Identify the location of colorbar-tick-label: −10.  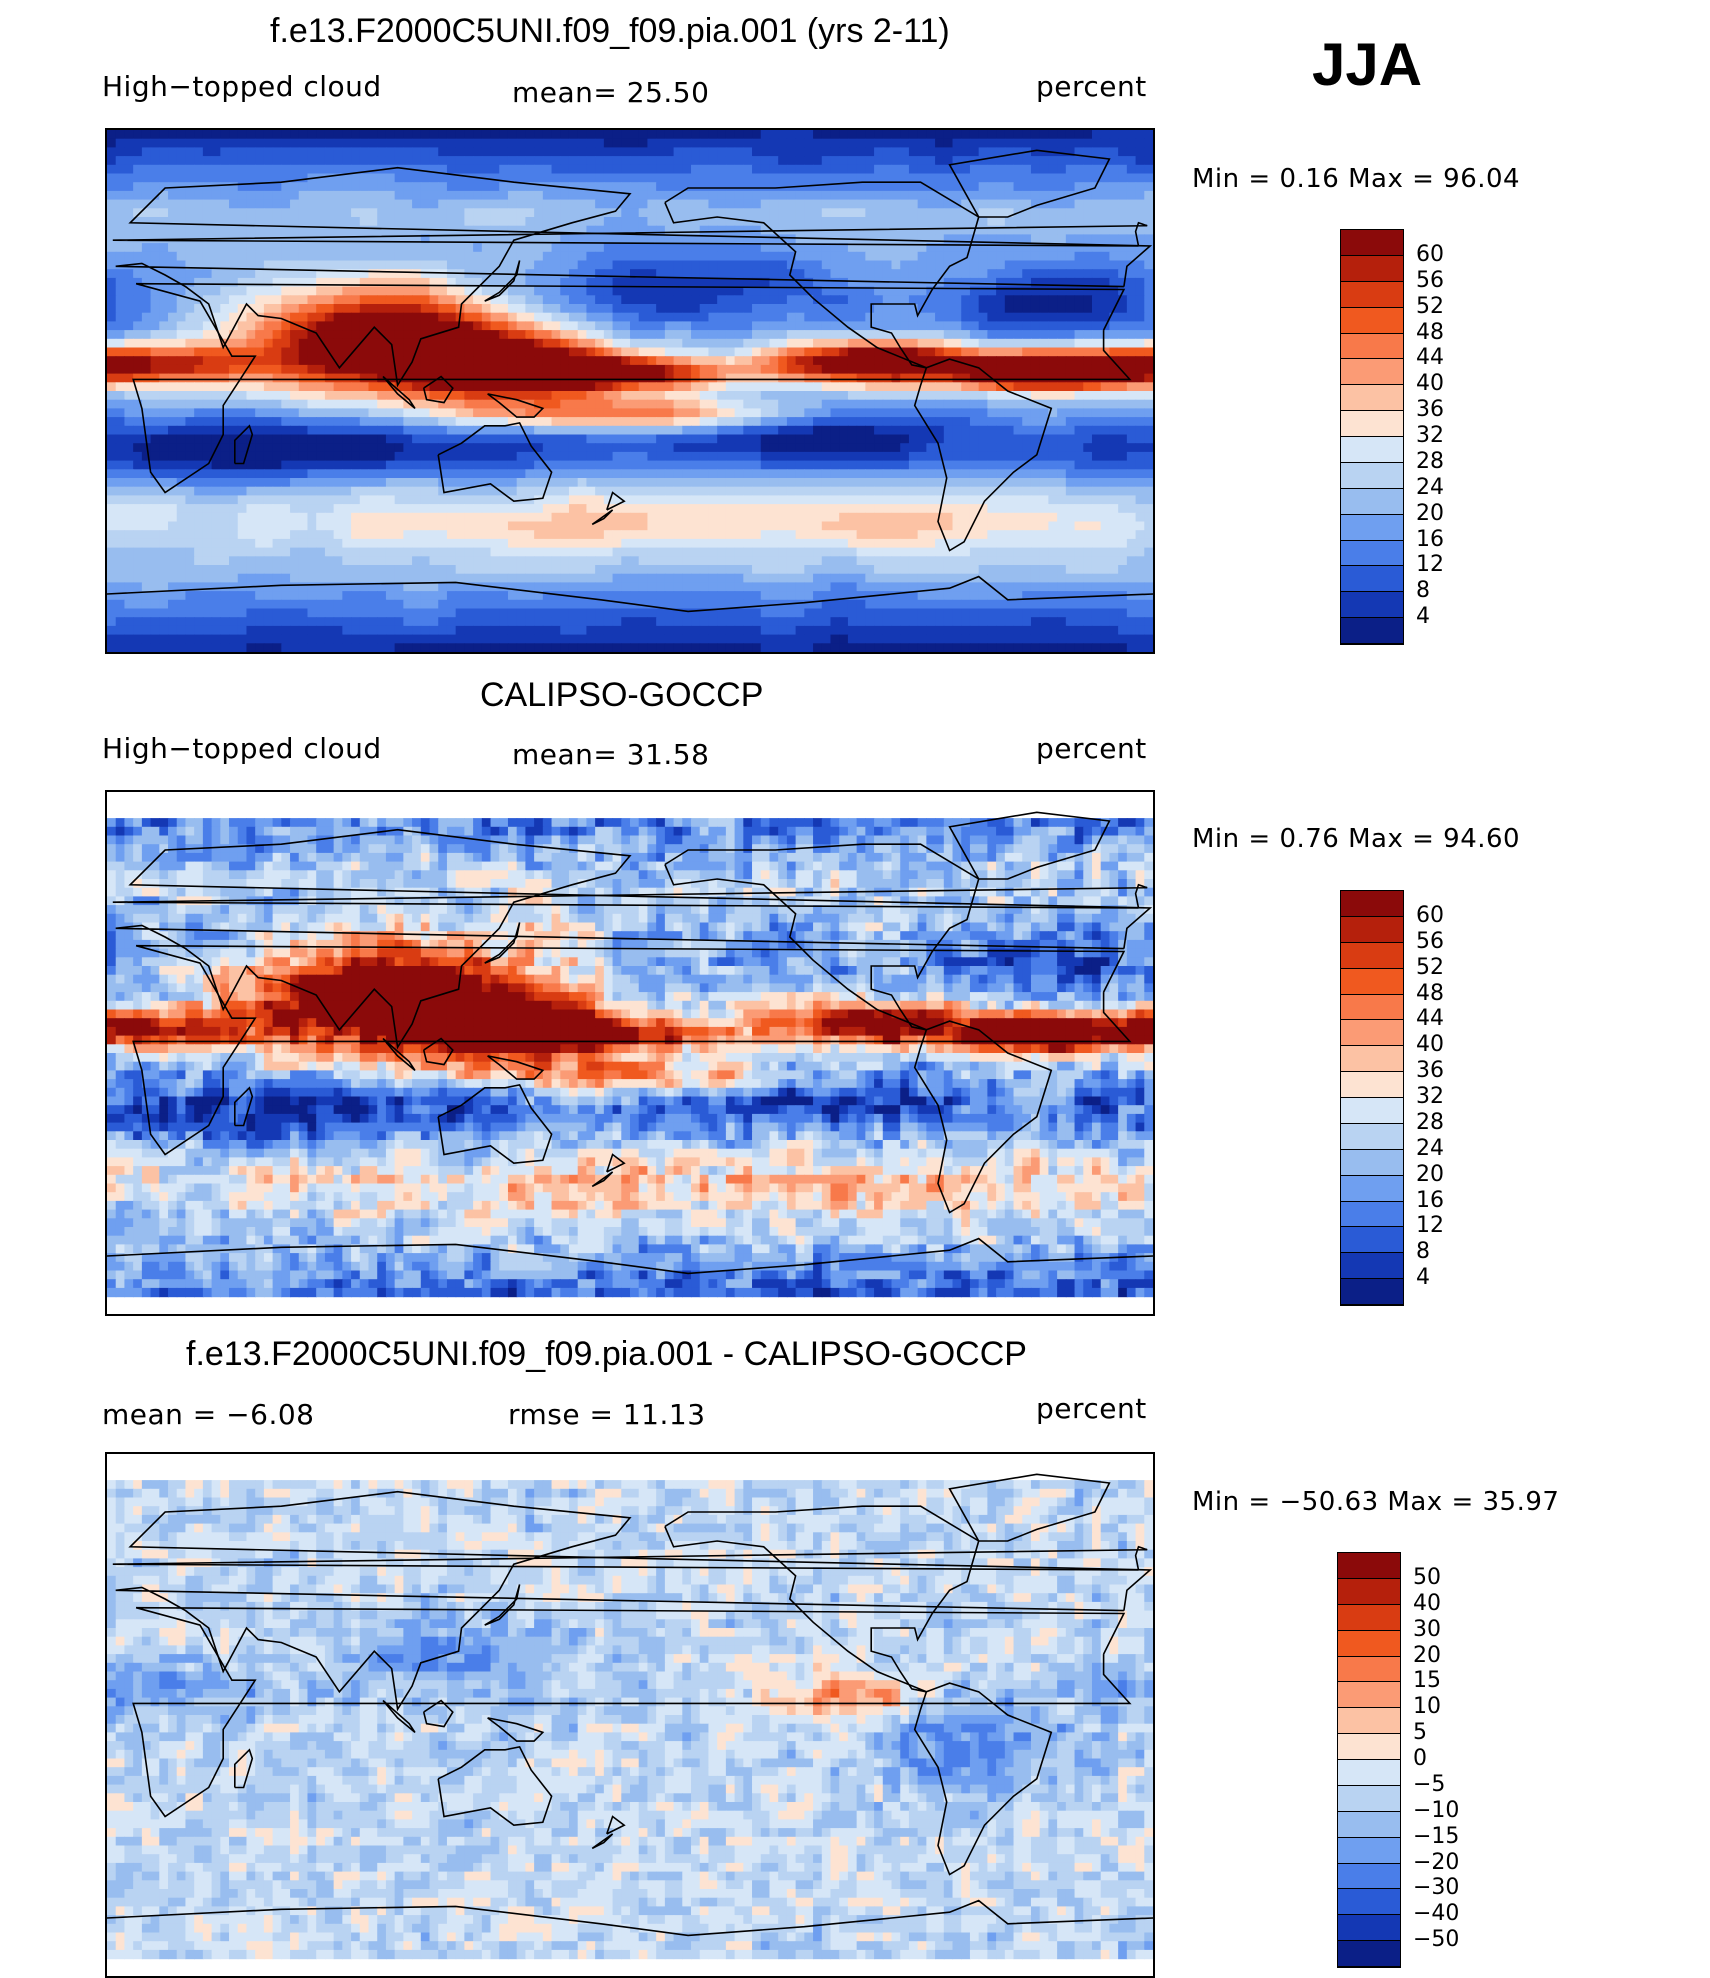
(1436, 1811).